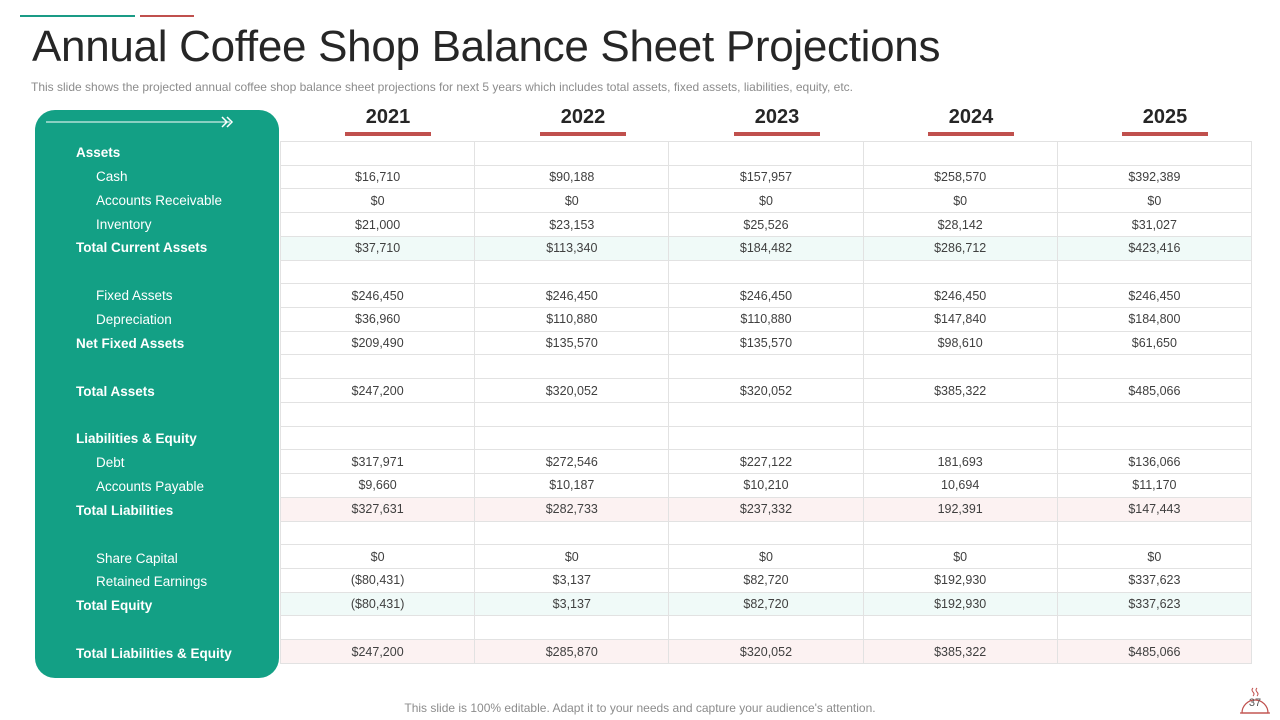  Describe the element at coordinates (115, 391) in the screenshot. I see `row-label-total-assets: Total Assets` at that location.